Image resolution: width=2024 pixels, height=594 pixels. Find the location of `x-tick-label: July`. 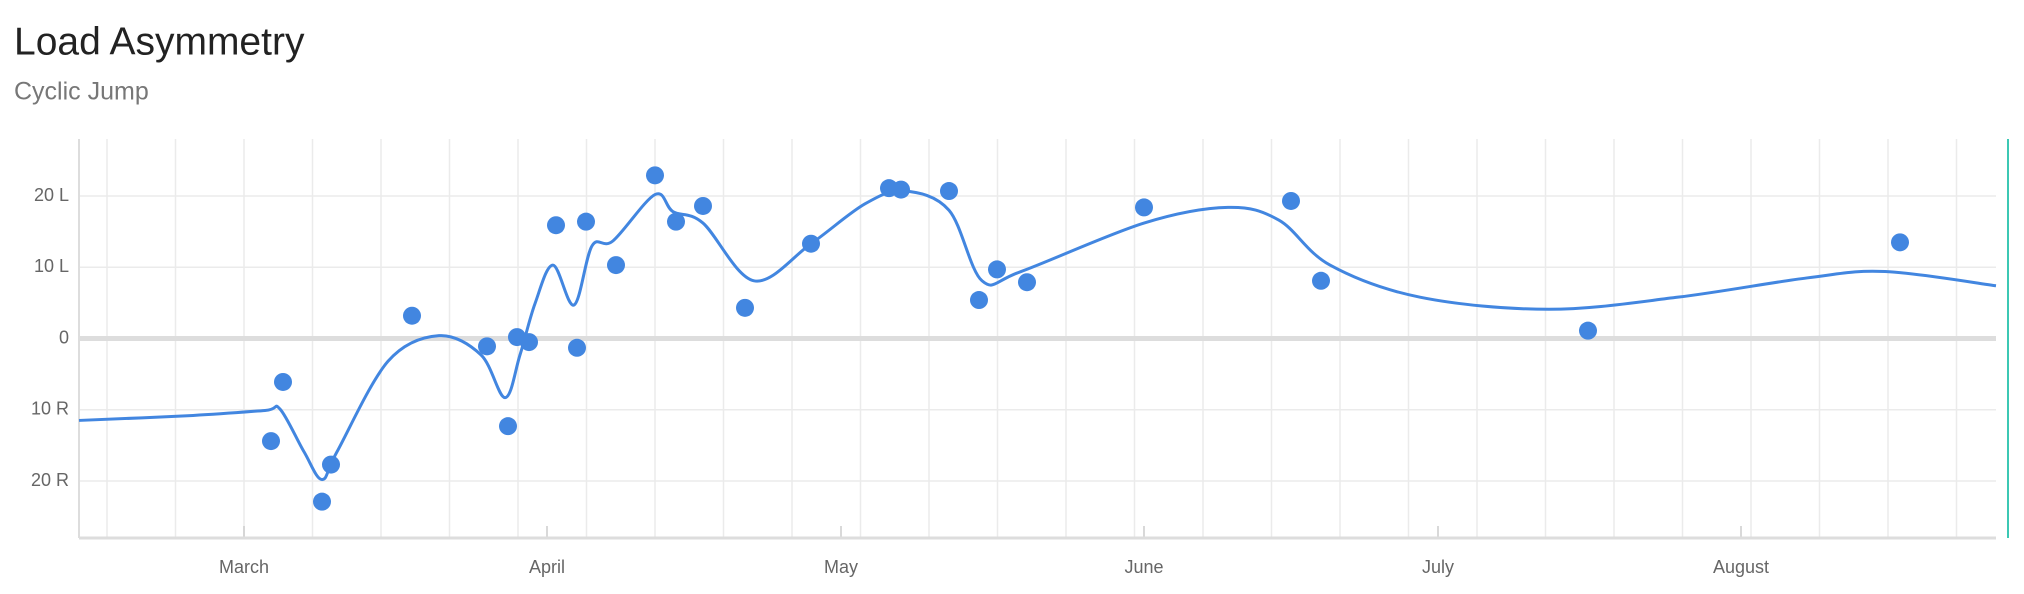

x-tick-label: July is located at coordinates (1438, 567).